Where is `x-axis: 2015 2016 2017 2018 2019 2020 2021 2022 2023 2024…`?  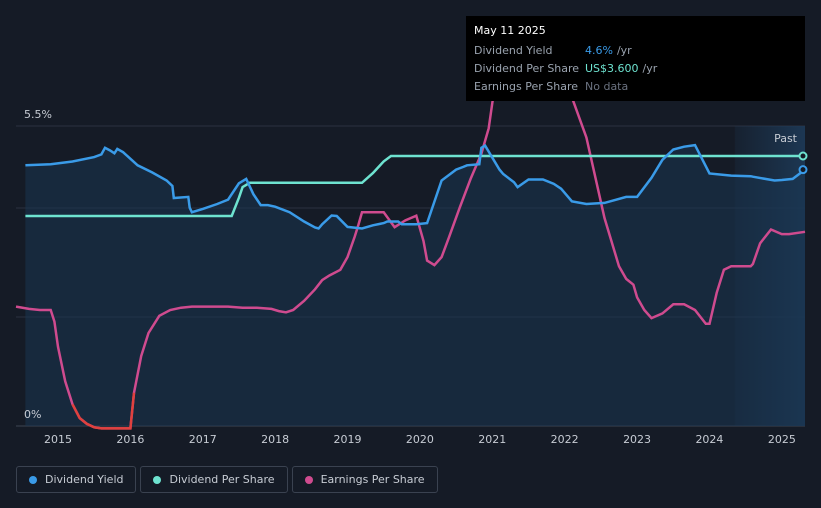 x-axis: 2015 2016 2017 2018 2019 2020 2021 2022 2023 2024… is located at coordinates (420, 439).